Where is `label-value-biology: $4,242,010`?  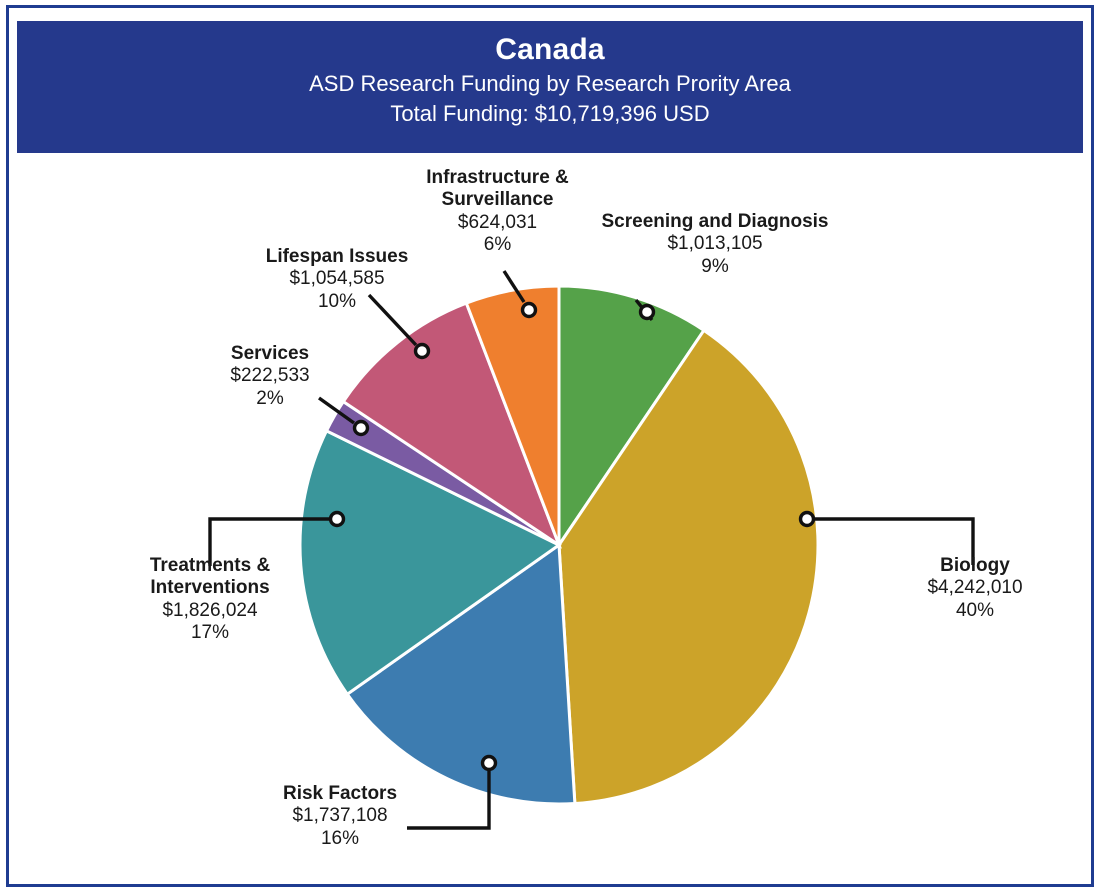
label-value-biology: $4,242,010 is located at coordinates (975, 588).